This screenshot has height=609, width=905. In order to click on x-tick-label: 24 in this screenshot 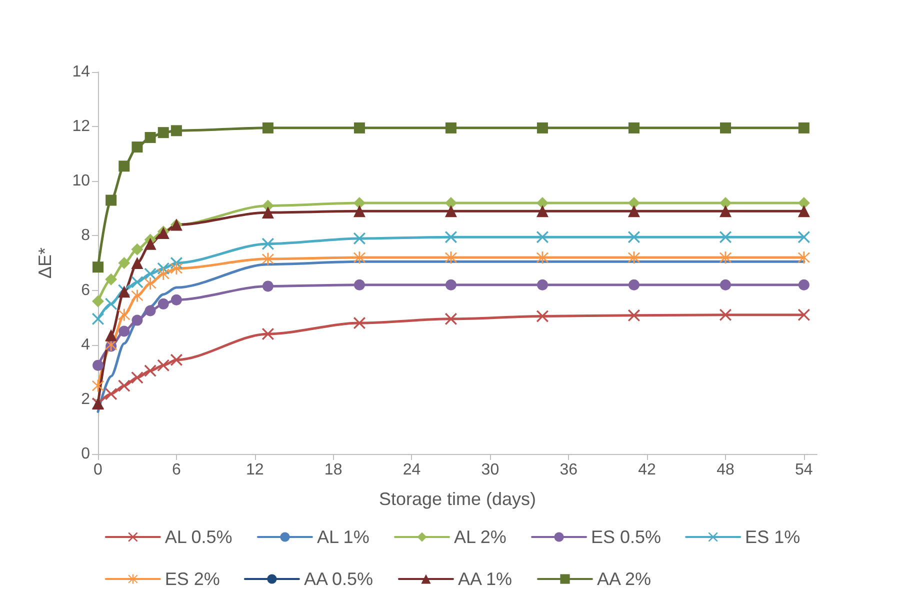, I will do `click(411, 470)`.